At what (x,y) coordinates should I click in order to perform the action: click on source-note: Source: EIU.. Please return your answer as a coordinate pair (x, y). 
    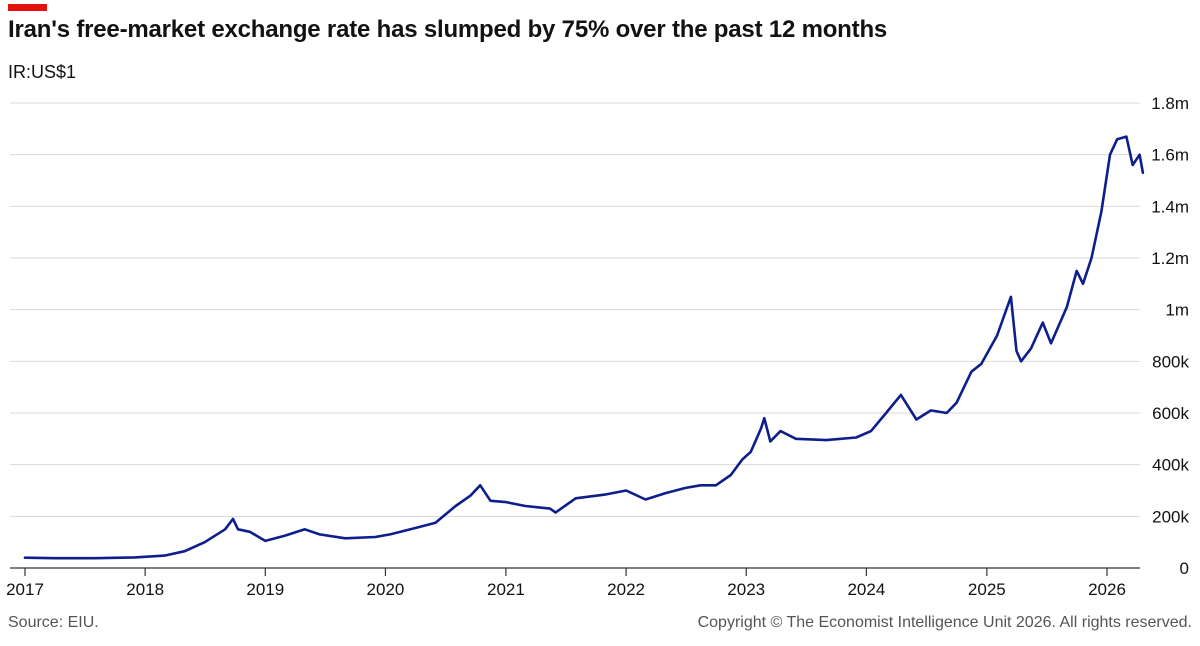
    Looking at the image, I should click on (53, 622).